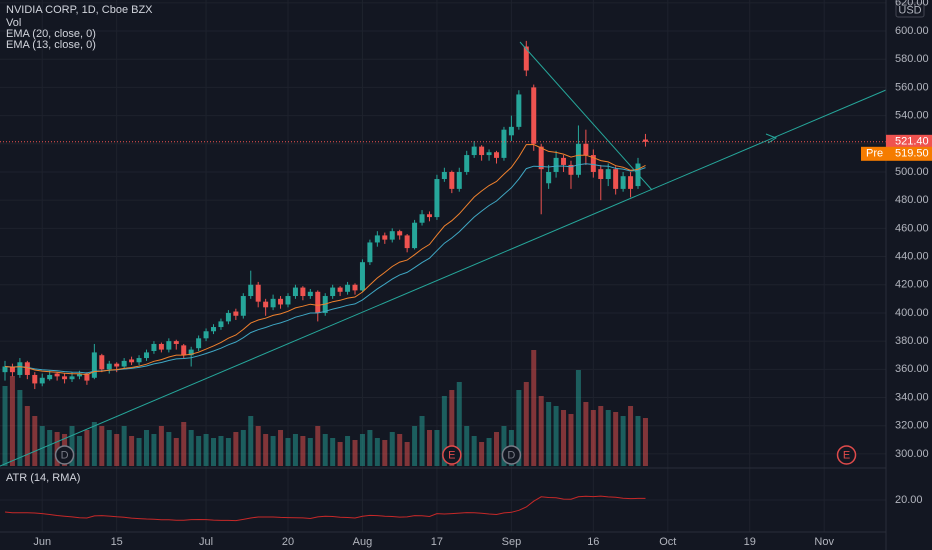 This screenshot has width=932, height=550. I want to click on x-tick-label: Sep, so click(512, 542).